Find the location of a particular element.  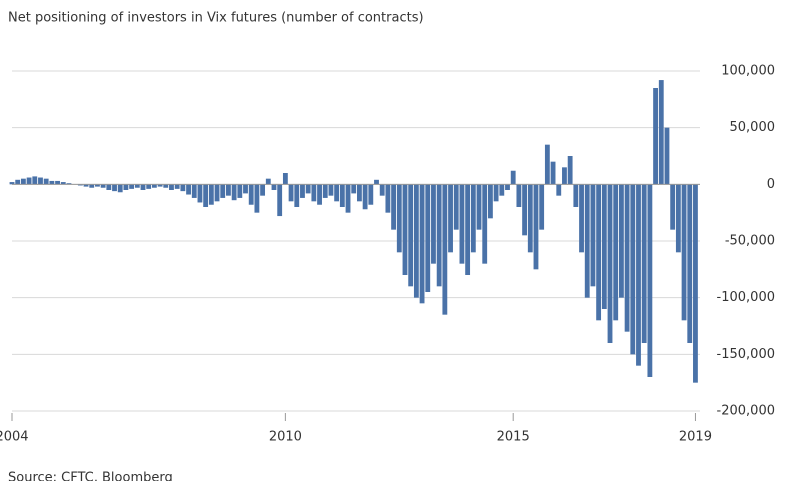

source: Source: CFTC, Bloomberg is located at coordinates (90, 476).